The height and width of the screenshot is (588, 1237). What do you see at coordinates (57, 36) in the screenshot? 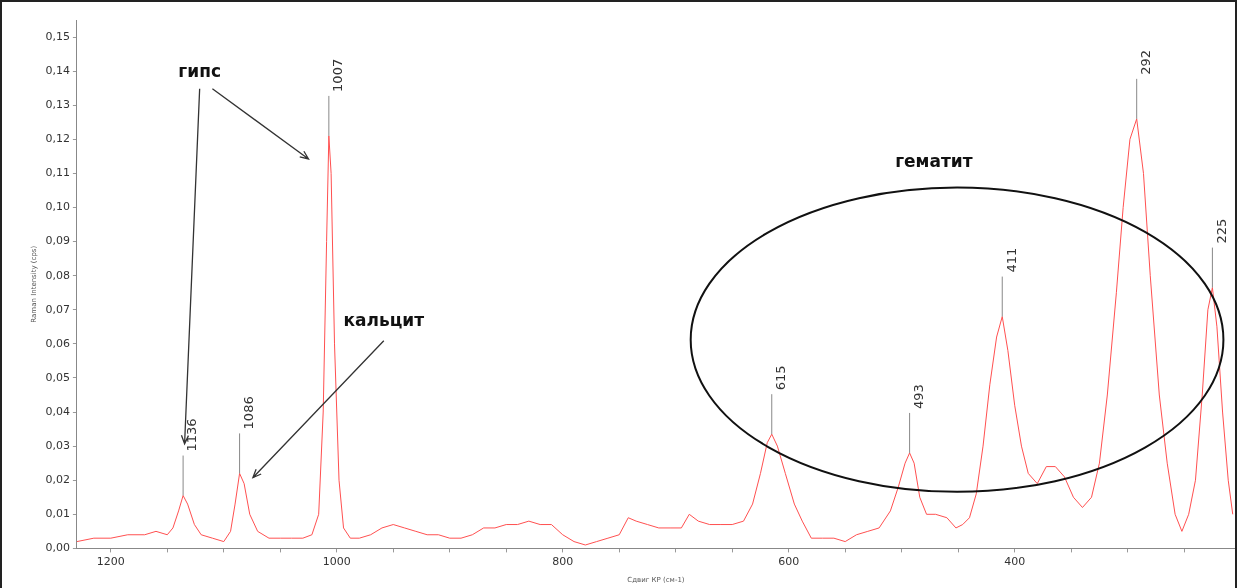
I see `y-tick-label: 0,15` at bounding box center [57, 36].